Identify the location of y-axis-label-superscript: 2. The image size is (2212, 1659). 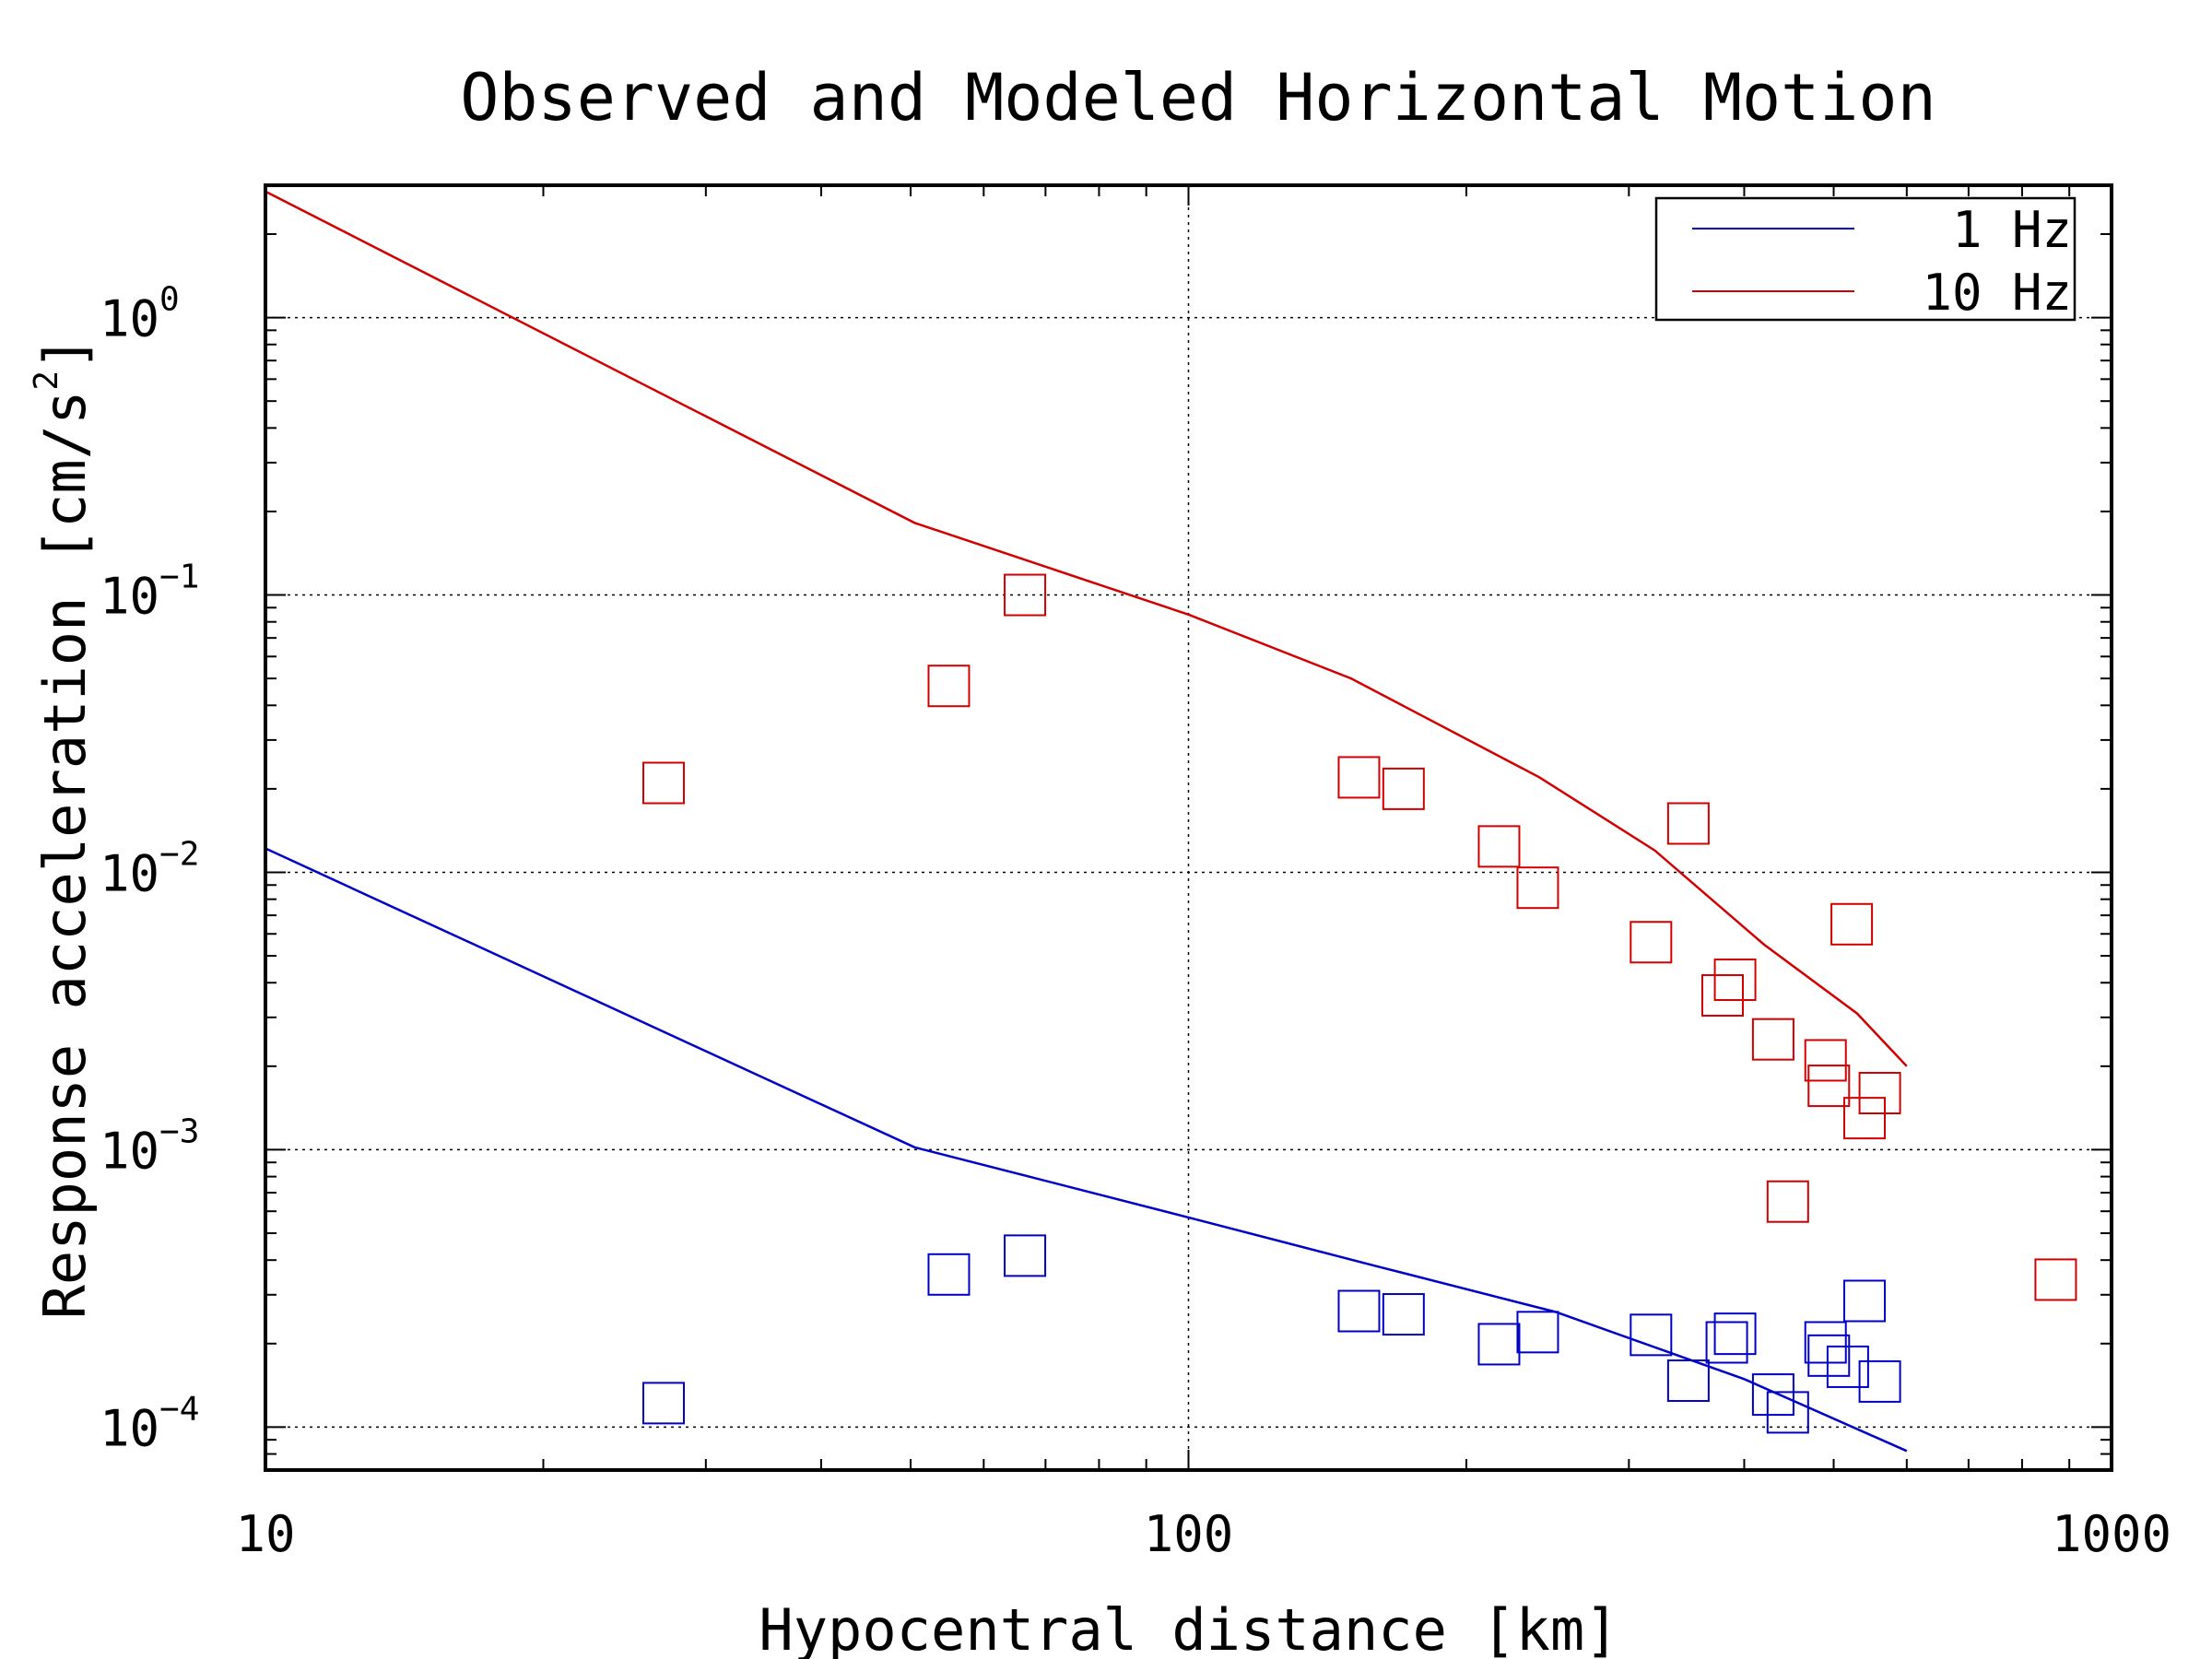
(46, 381).